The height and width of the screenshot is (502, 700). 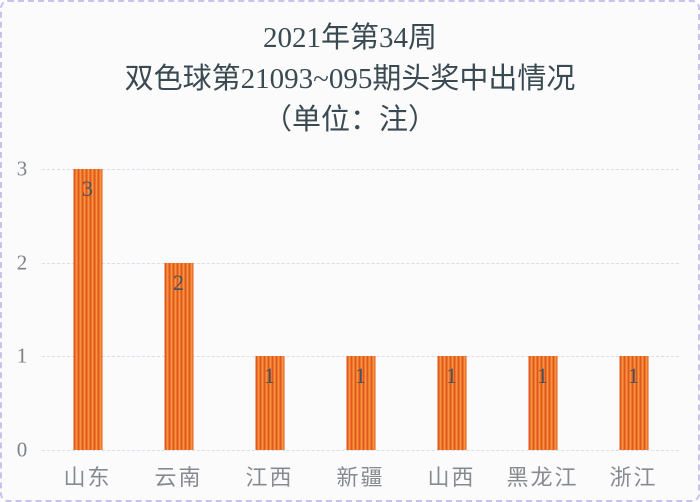 What do you see at coordinates (22, 168) in the screenshot?
I see `y-tick-label-3: 3` at bounding box center [22, 168].